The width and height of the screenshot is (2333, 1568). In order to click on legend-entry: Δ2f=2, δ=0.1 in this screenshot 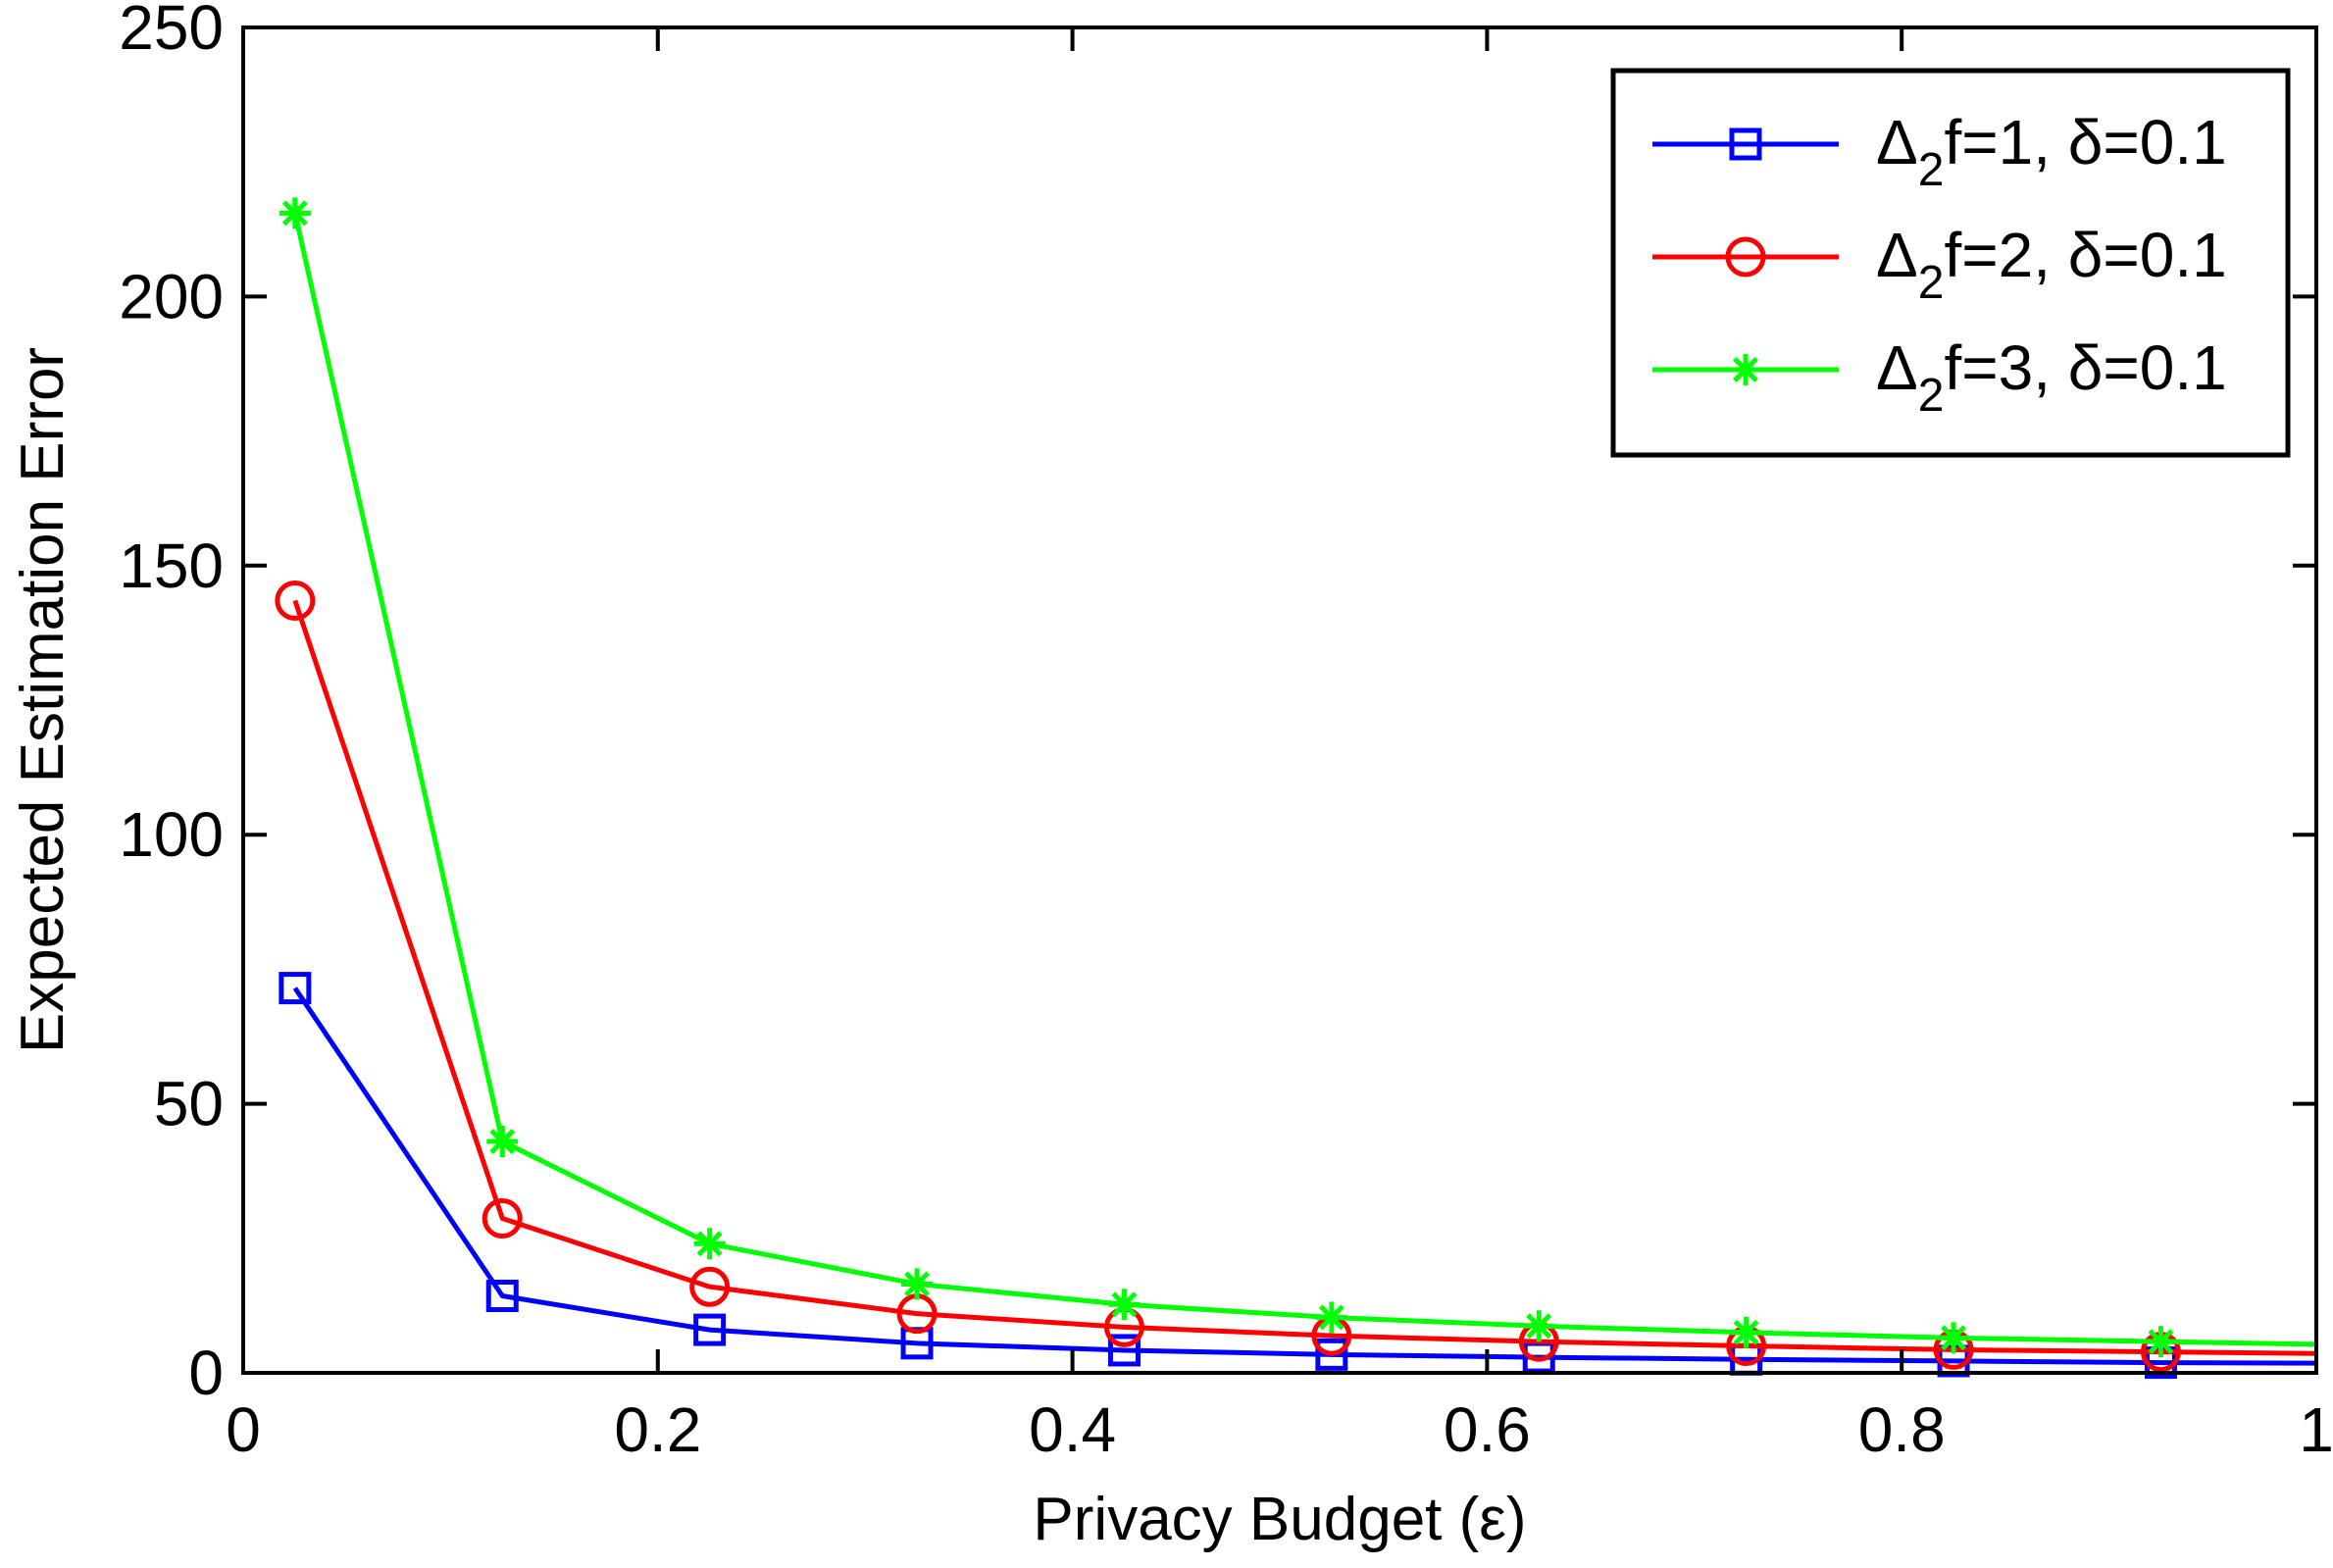, I will do `click(1939, 264)`.